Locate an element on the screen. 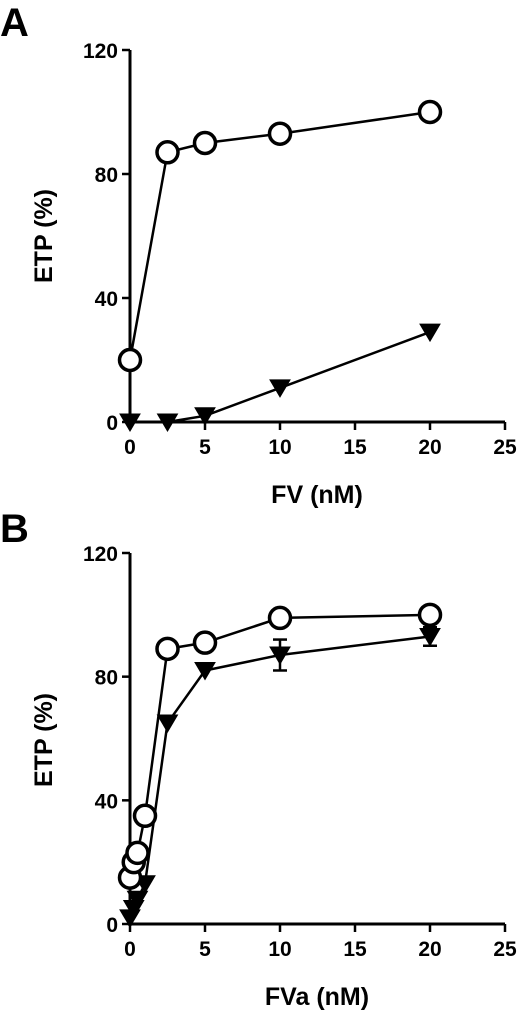 Image resolution: width=520 pixels, height=1013 pixels. x-axis-title: FVa (nM) is located at coordinates (317, 997).